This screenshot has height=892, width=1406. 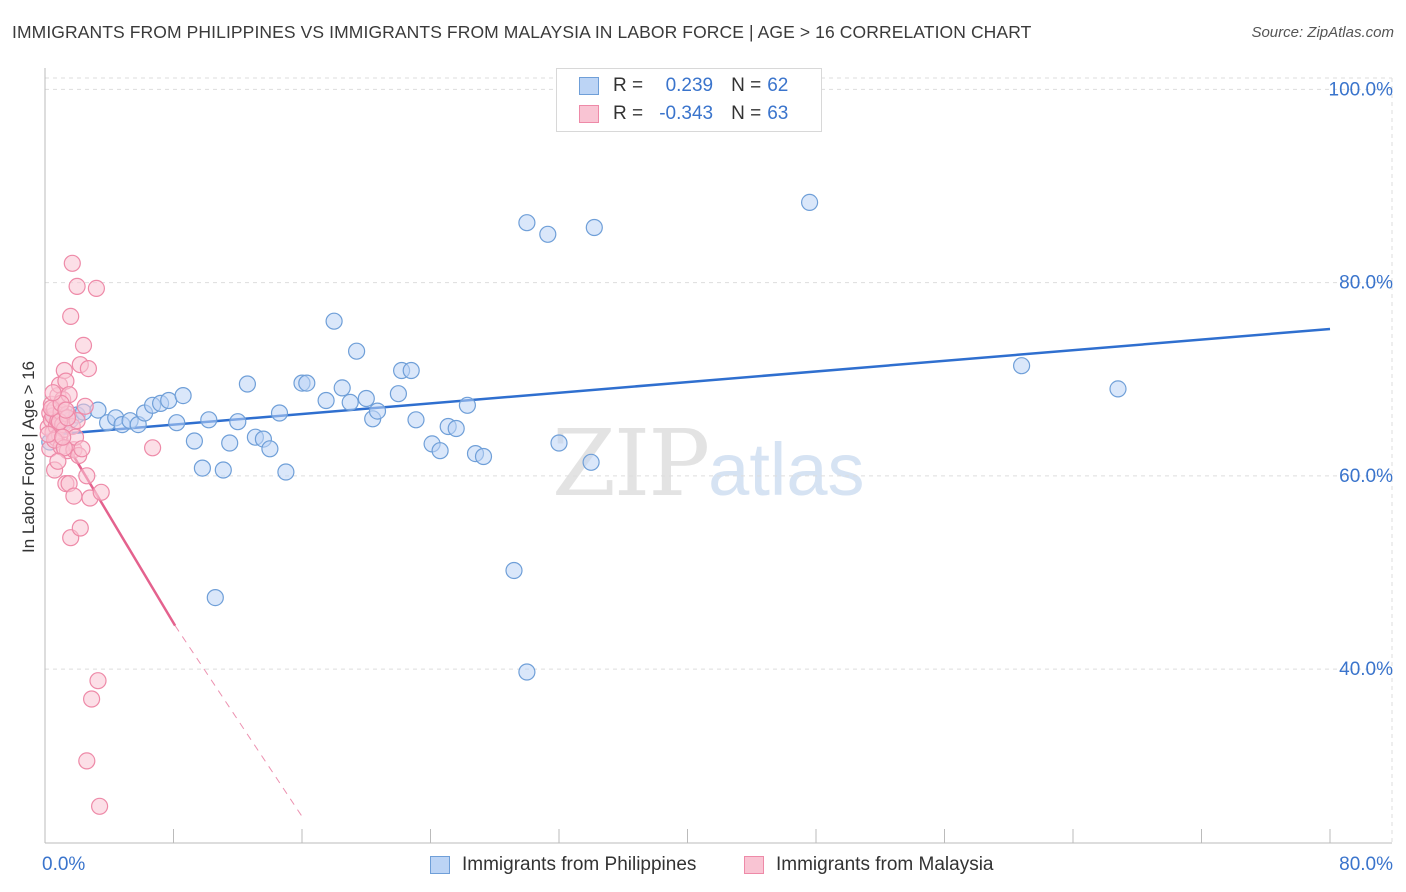 I want to click on philippines-trend-line, so click(x=687, y=382).